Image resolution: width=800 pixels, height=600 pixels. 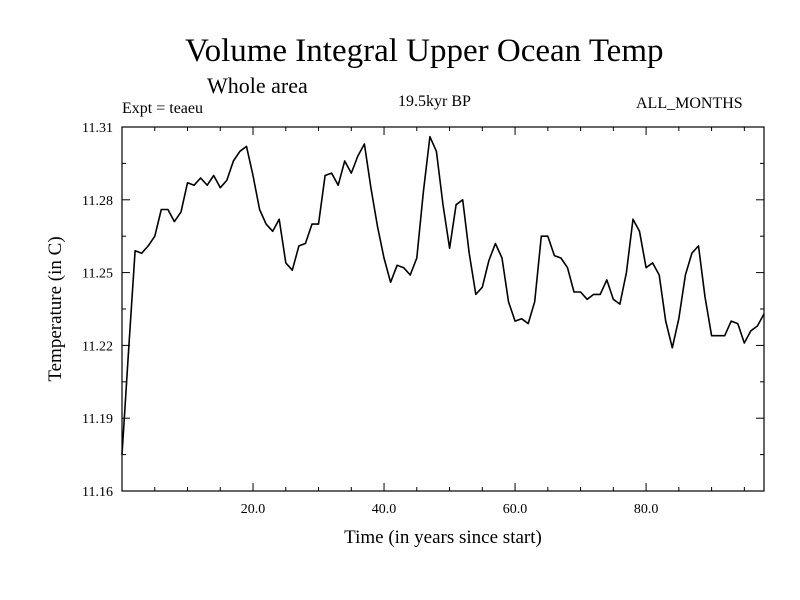 What do you see at coordinates (97, 274) in the screenshot?
I see `y-tick-label: 11.25` at bounding box center [97, 274].